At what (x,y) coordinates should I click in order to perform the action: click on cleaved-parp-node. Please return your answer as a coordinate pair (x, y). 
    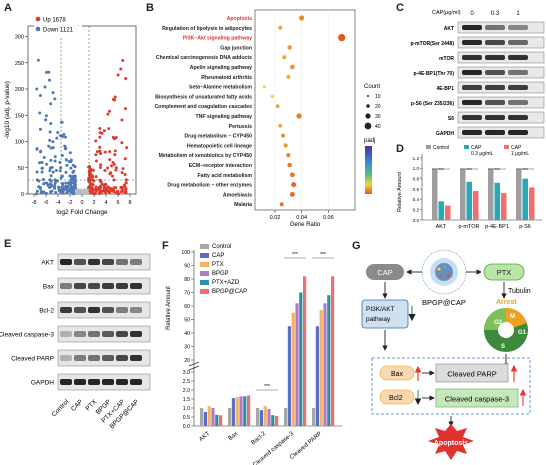
    Looking at the image, I should click on (472, 373).